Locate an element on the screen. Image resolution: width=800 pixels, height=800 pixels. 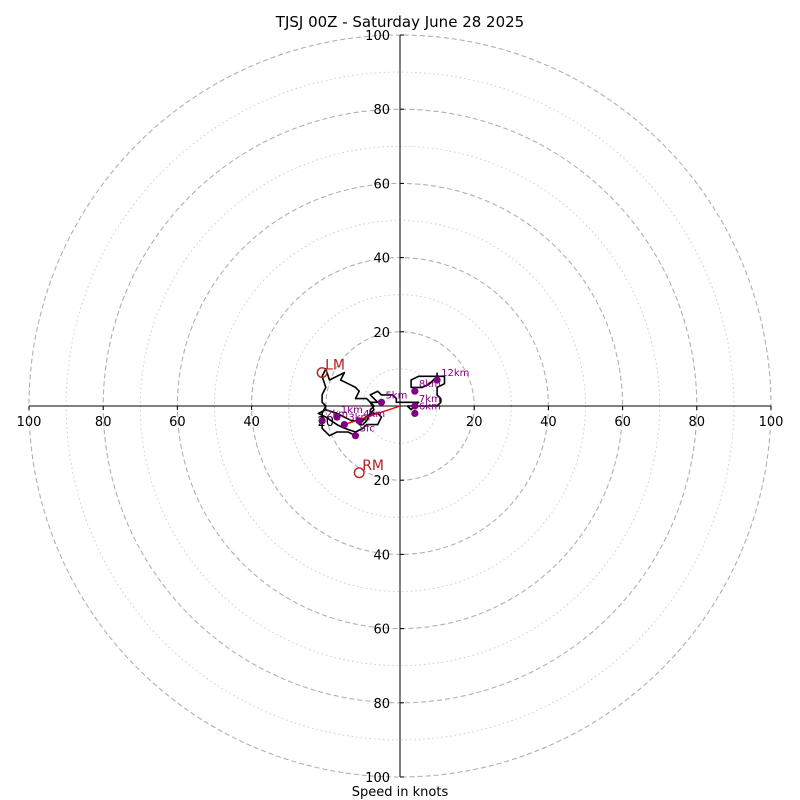
height-label-2km: 2km is located at coordinates (337, 414).